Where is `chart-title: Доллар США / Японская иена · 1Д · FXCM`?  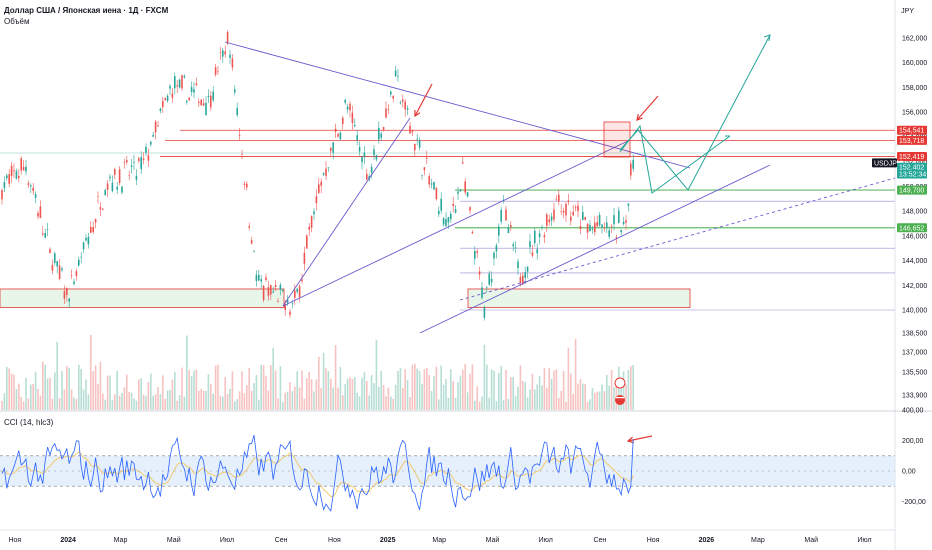 chart-title: Доллар США / Японская иена · 1Д · FXCM is located at coordinates (86, 10).